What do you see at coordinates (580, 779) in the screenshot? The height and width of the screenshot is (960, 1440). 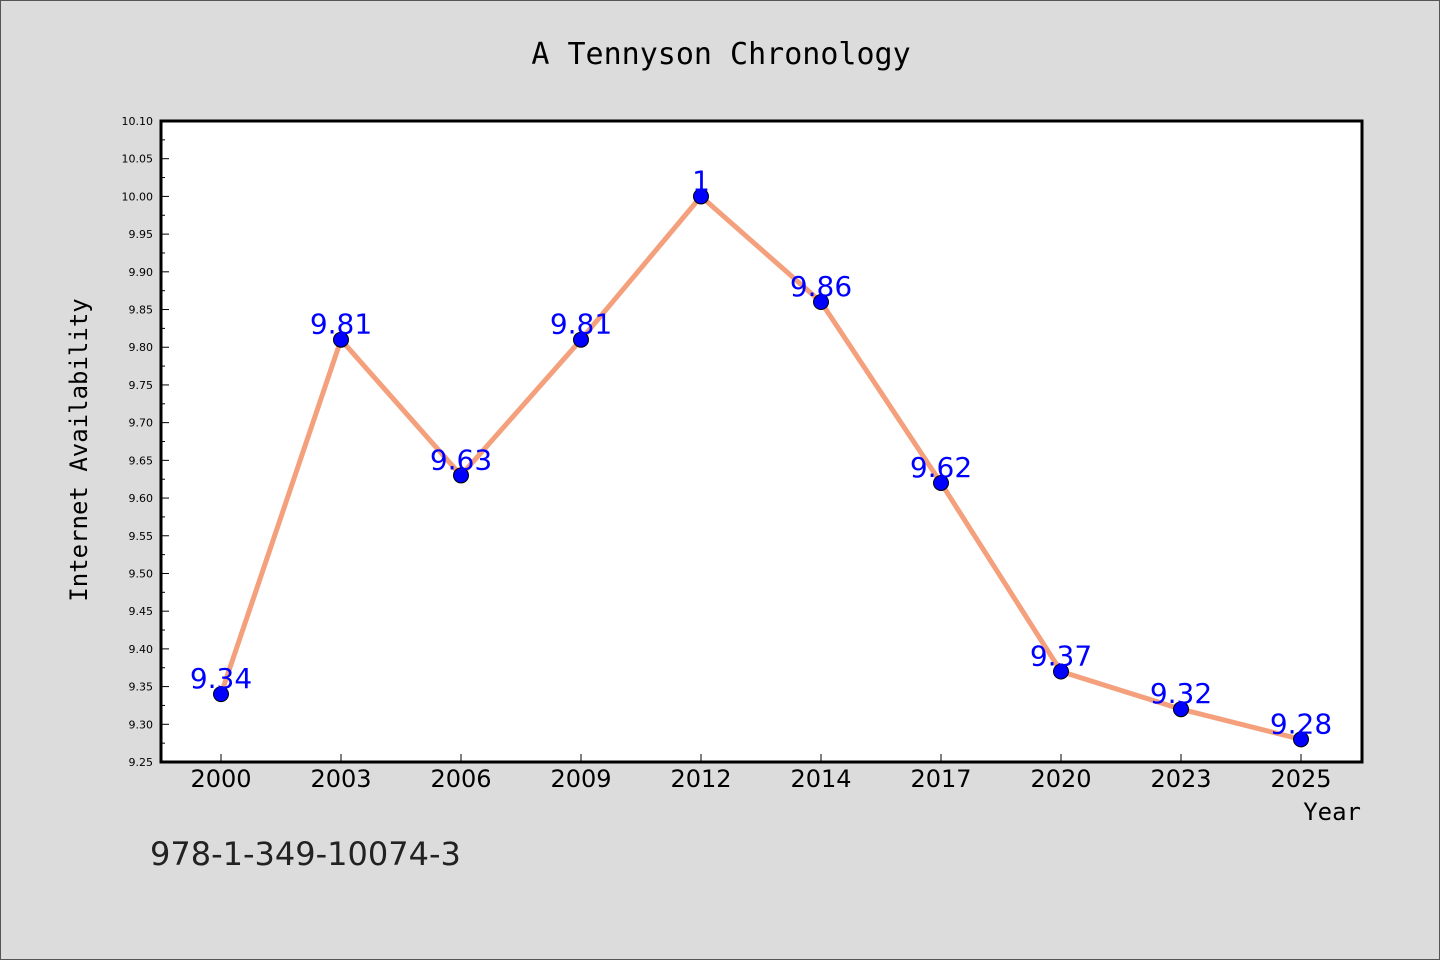 I see `x-tick-label: 2009` at bounding box center [580, 779].